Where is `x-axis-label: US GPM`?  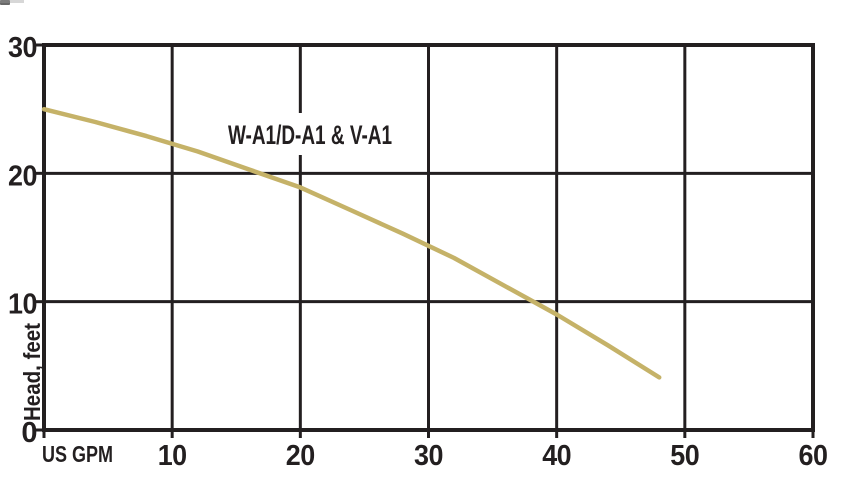
x-axis-label: US GPM is located at coordinates (77, 454).